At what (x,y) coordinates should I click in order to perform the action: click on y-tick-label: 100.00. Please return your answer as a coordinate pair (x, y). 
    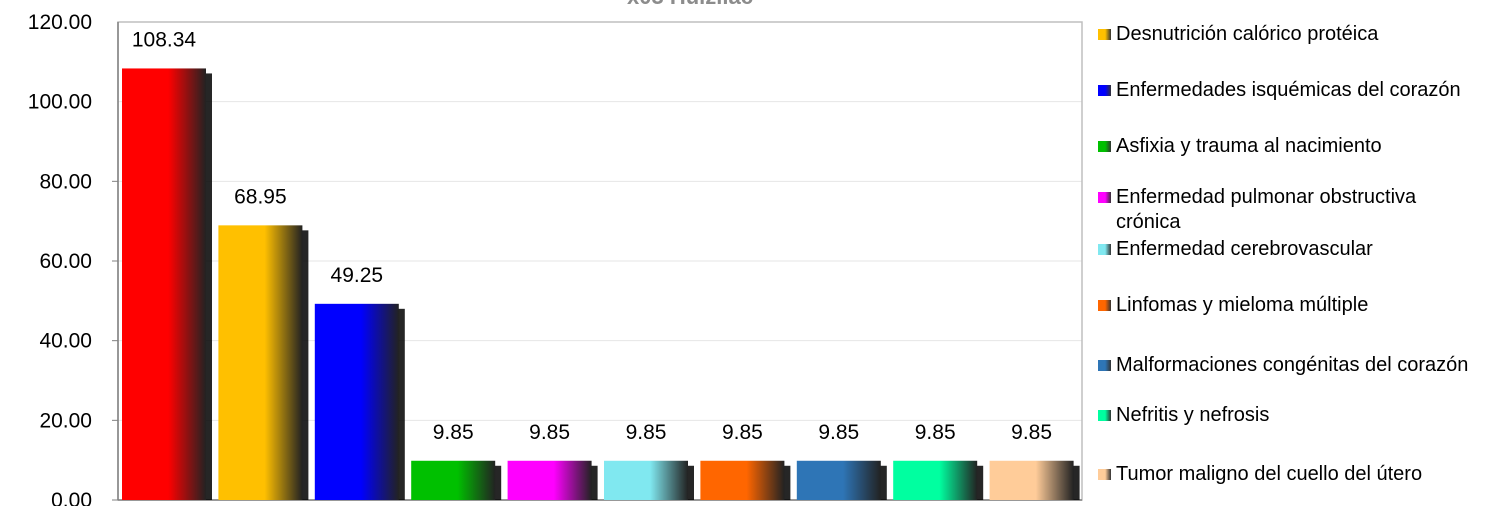
    Looking at the image, I should click on (60, 102).